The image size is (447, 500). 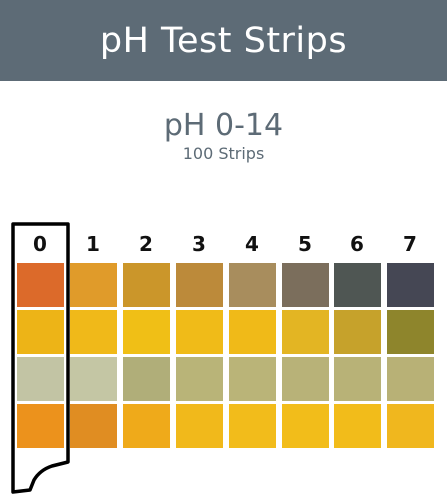 What do you see at coordinates (146, 332) in the screenshot?
I see `color-pad-ph2-row2` at bounding box center [146, 332].